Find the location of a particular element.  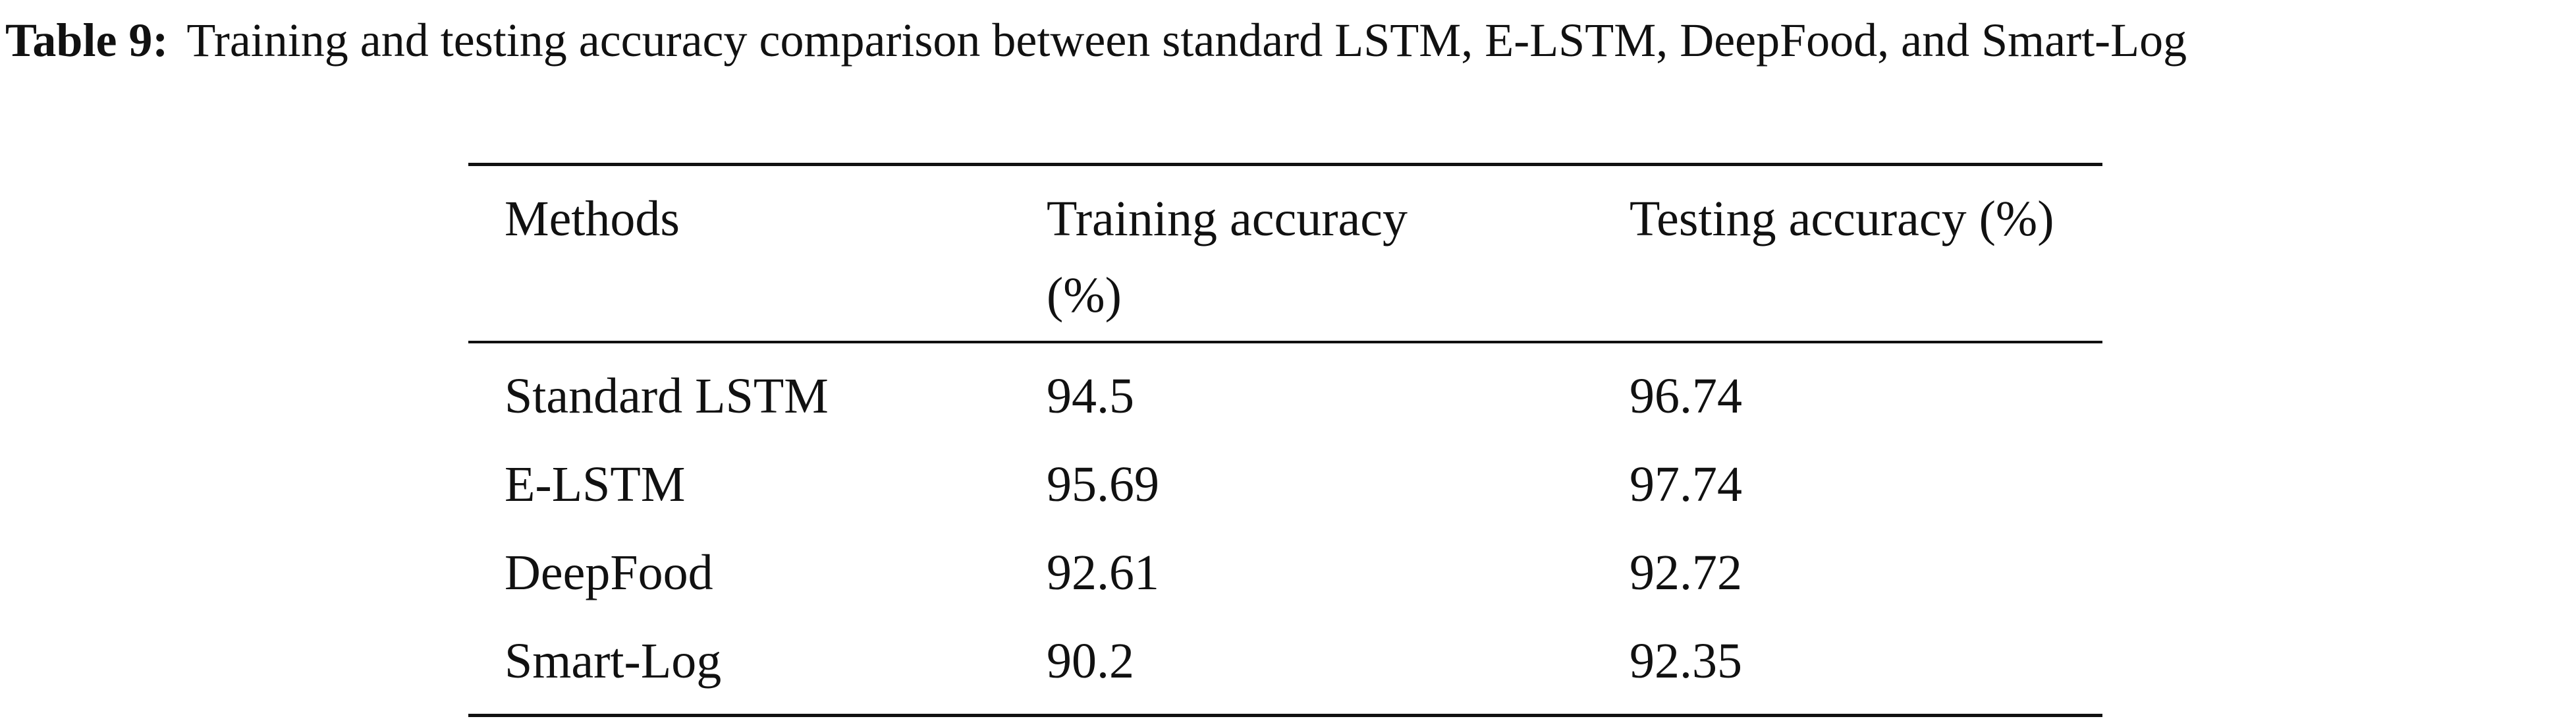

accuracy-cell: 94.5 is located at coordinates (1090, 396).